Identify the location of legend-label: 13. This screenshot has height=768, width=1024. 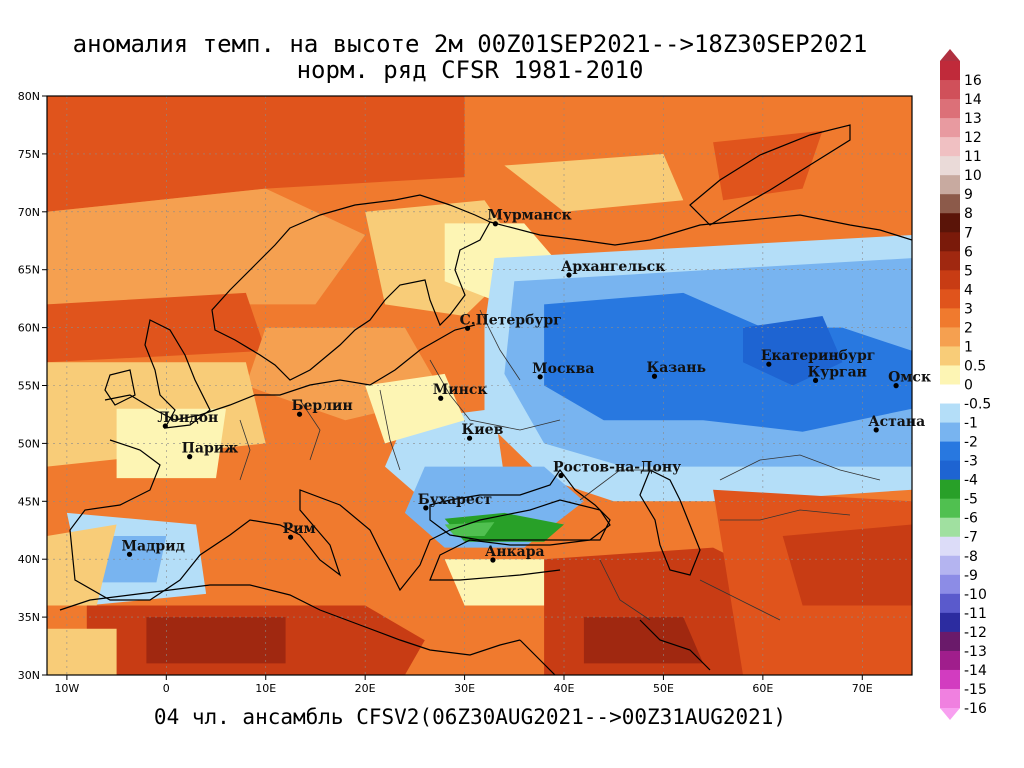
(973, 119).